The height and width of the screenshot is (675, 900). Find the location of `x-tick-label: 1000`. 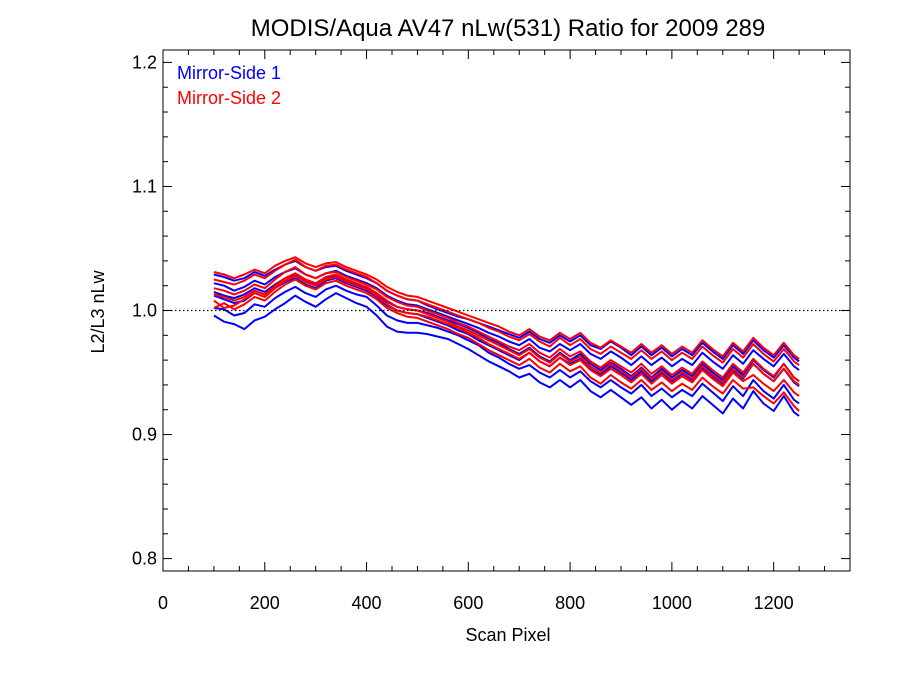

x-tick-label: 1000 is located at coordinates (672, 603).